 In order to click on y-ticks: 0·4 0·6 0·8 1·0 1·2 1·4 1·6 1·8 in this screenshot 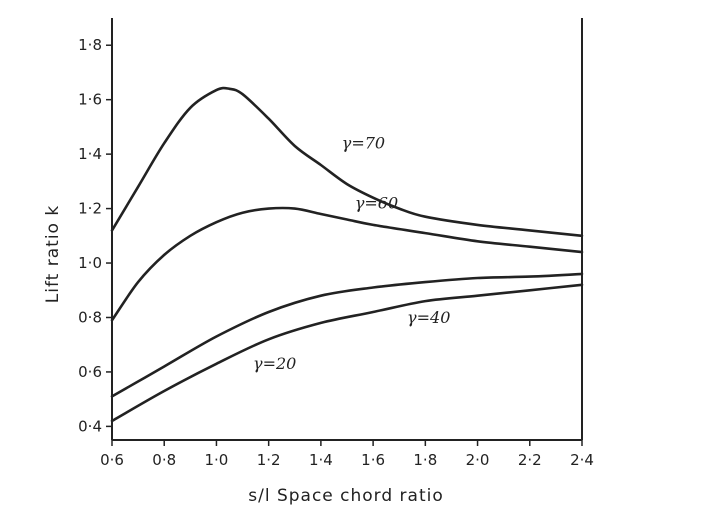, I will do `click(95, 235)`.